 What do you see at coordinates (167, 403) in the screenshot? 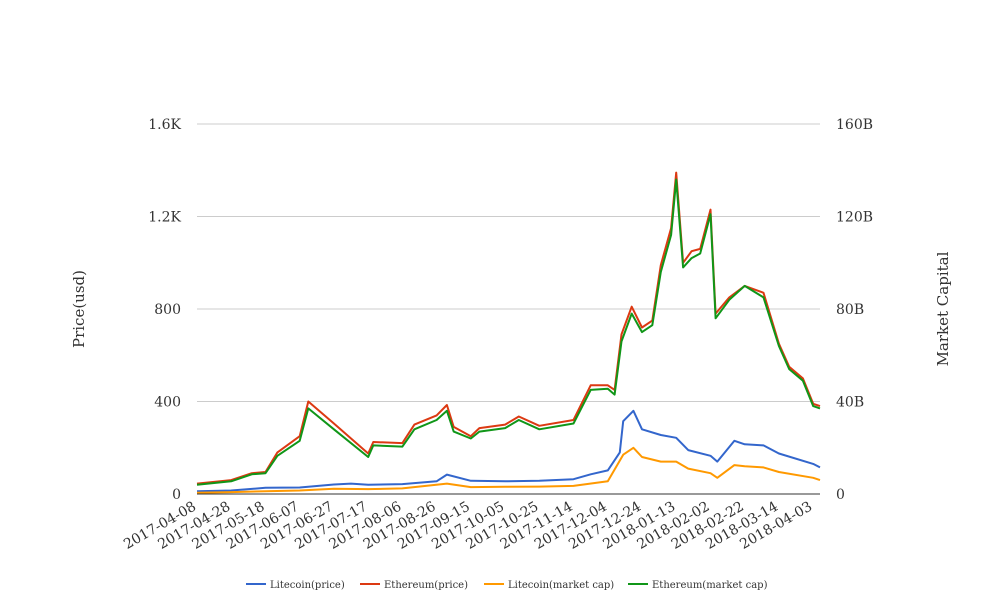
I see `y-left-tick-label: 400` at bounding box center [167, 403].